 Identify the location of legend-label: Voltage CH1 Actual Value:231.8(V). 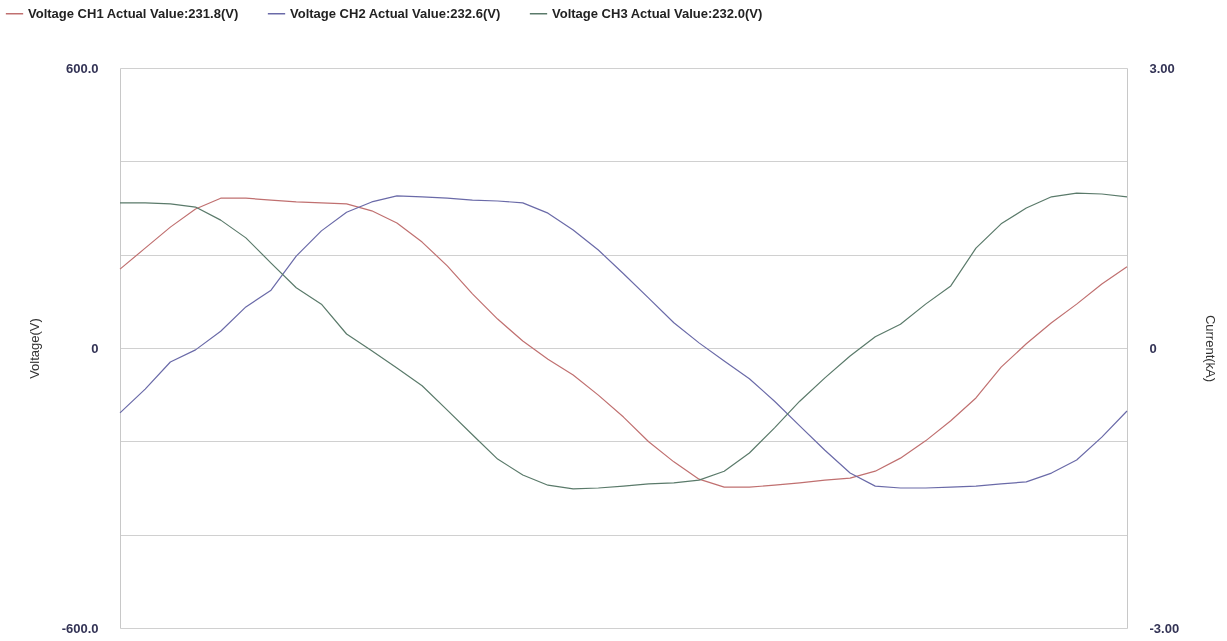
(133, 13).